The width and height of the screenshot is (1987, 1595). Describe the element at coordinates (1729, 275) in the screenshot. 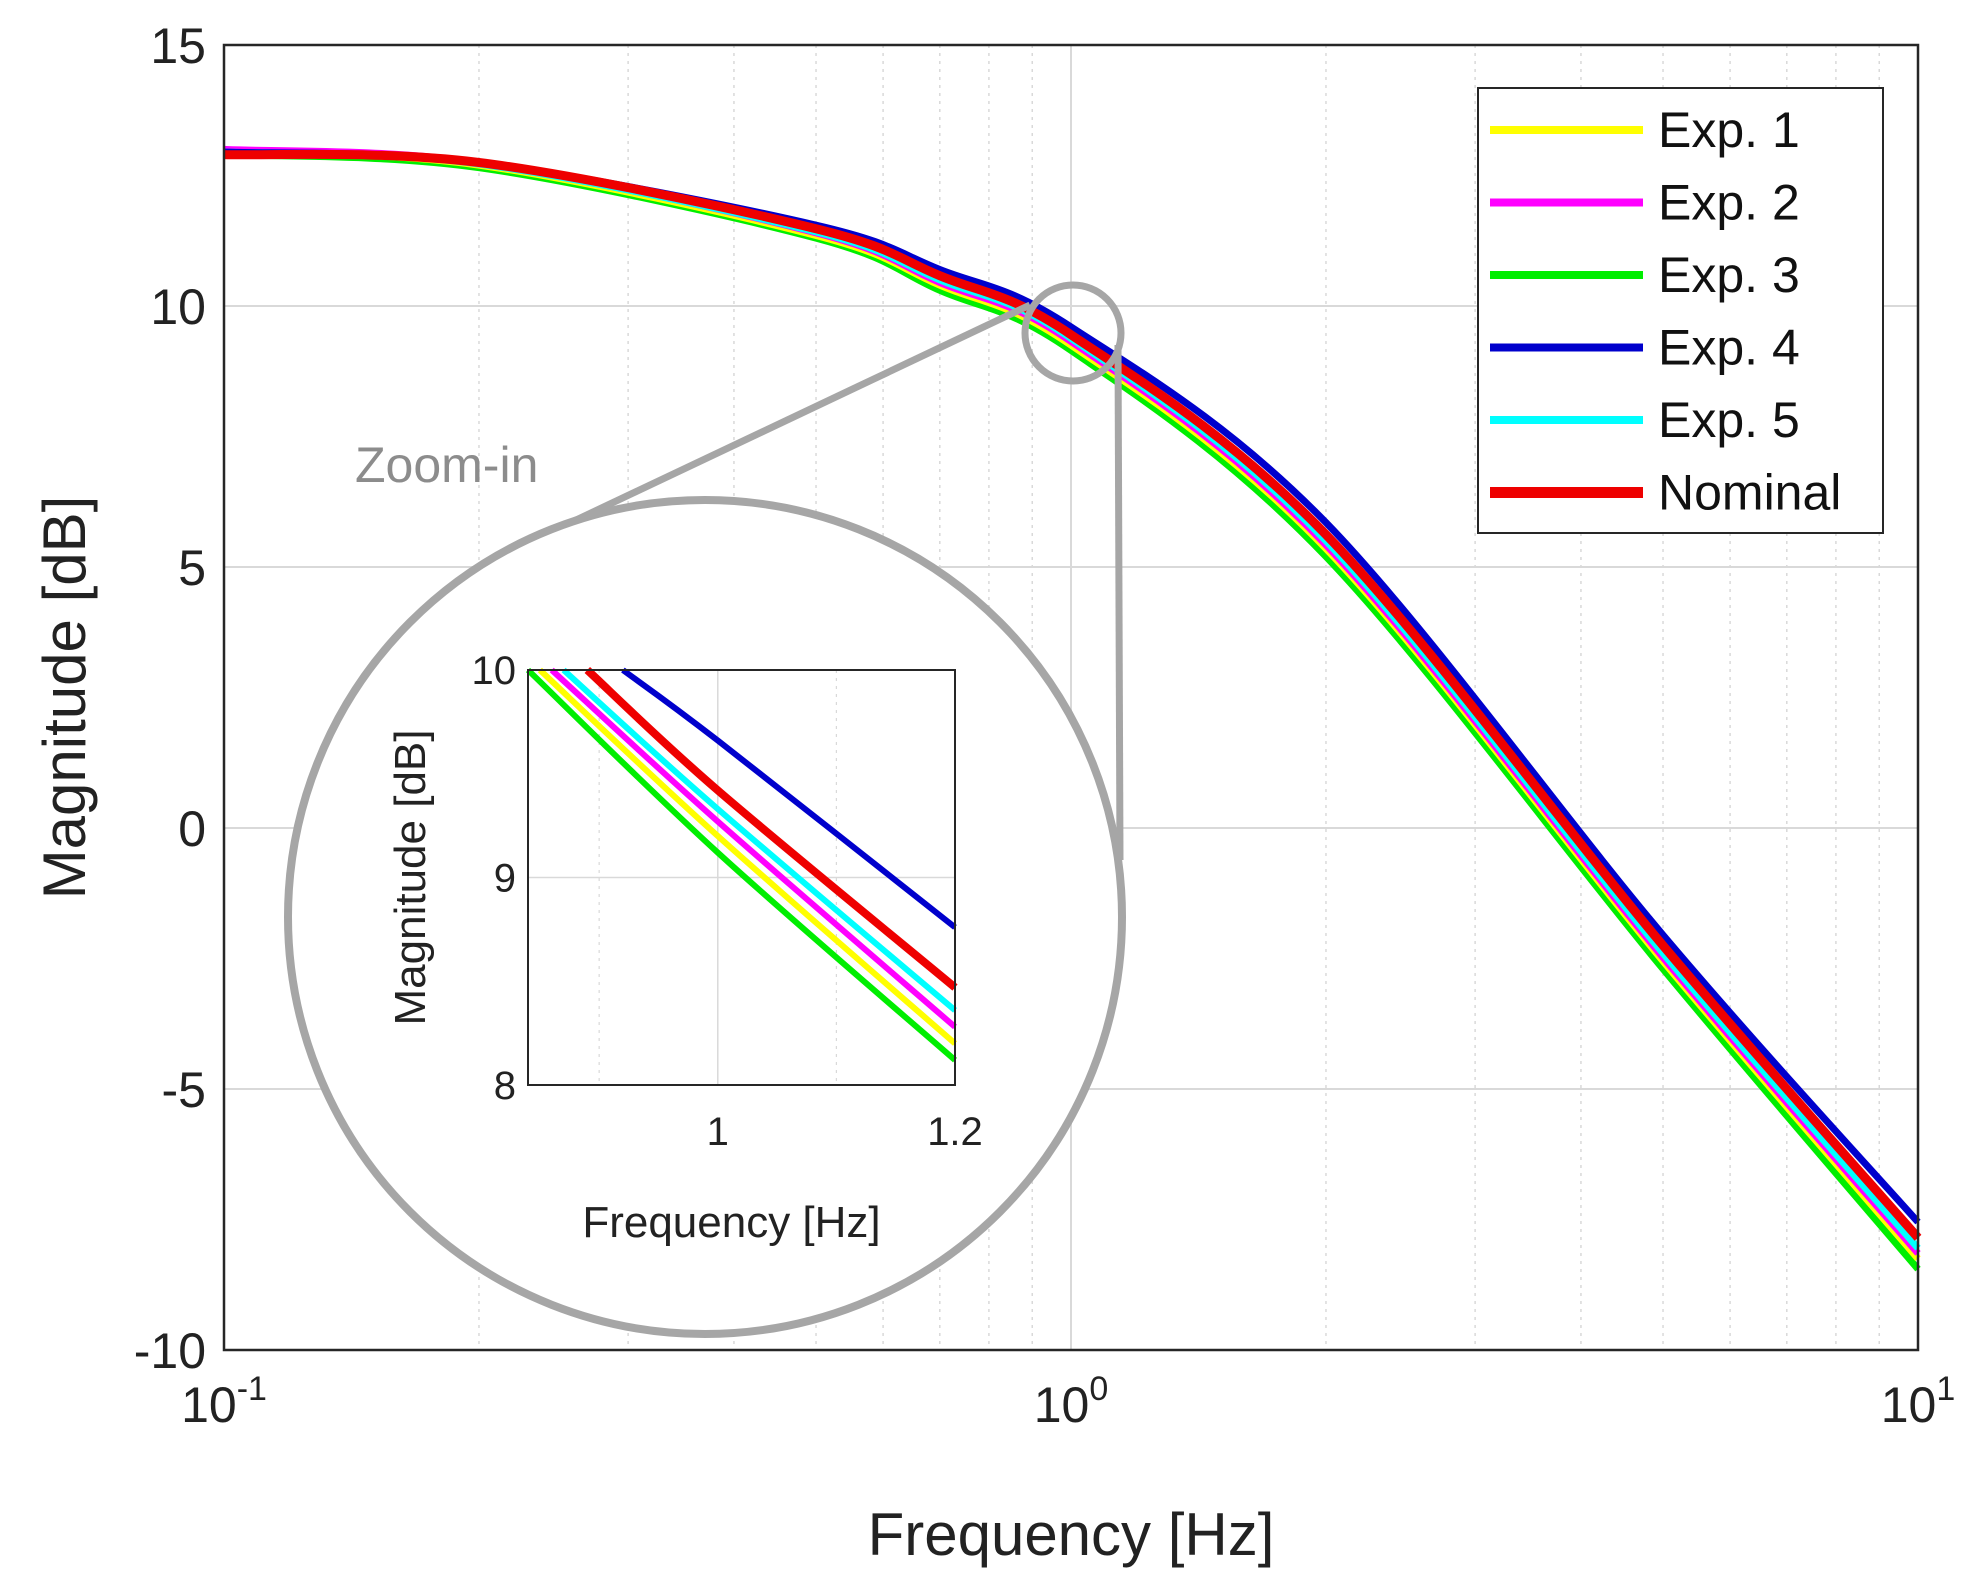

I see `legend-label: Exp. 3` at that location.